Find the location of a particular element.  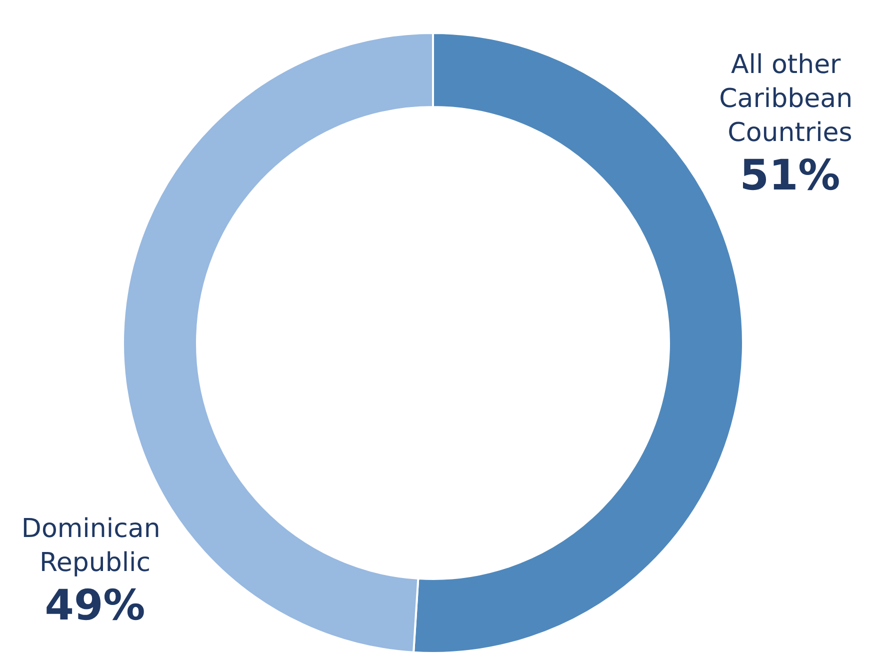

slice-label: Dominican Republic is located at coordinates (95, 546).